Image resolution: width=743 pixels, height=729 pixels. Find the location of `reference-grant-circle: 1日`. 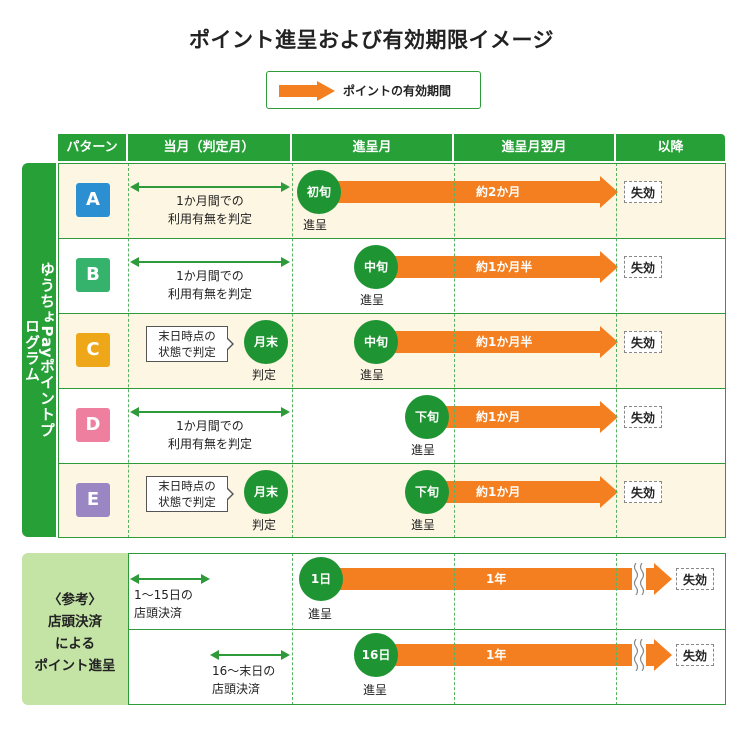

reference-grant-circle: 1日 is located at coordinates (321, 579).